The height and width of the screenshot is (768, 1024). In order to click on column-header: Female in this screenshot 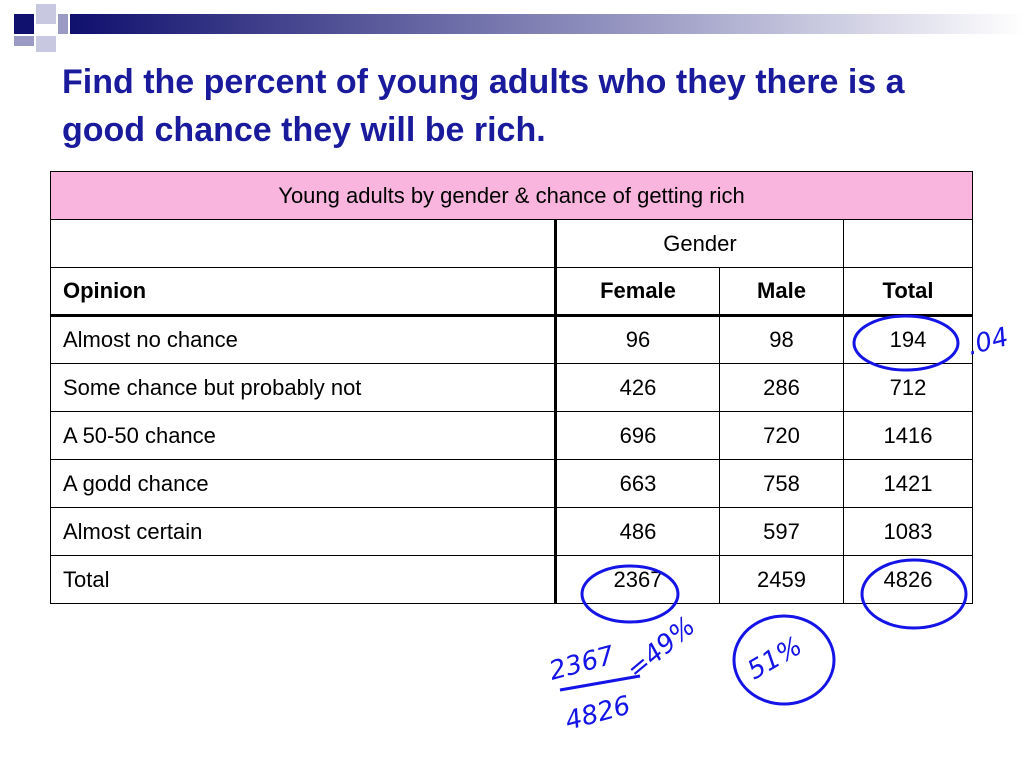, I will do `click(637, 292)`.